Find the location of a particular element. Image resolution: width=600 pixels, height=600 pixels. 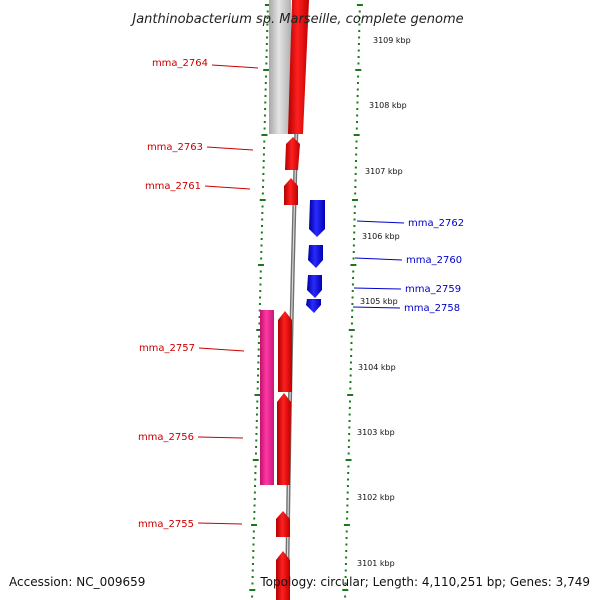

tick-column-left is located at coordinates (260, 301).